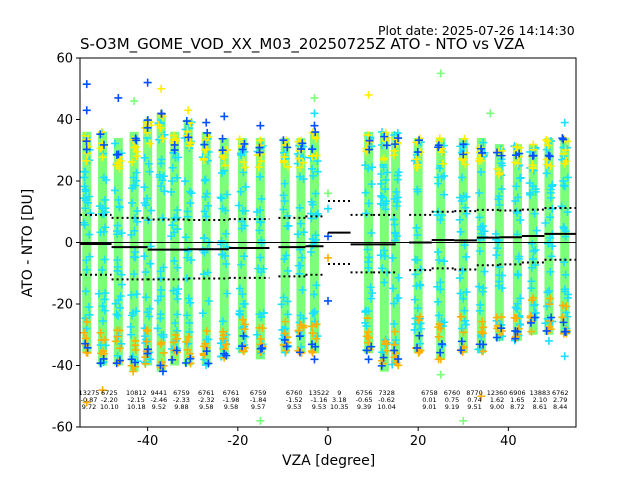 The height and width of the screenshot is (480, 640). What do you see at coordinates (258, 407) in the screenshot?
I see `bin-stat-label: 9.57` at bounding box center [258, 407].